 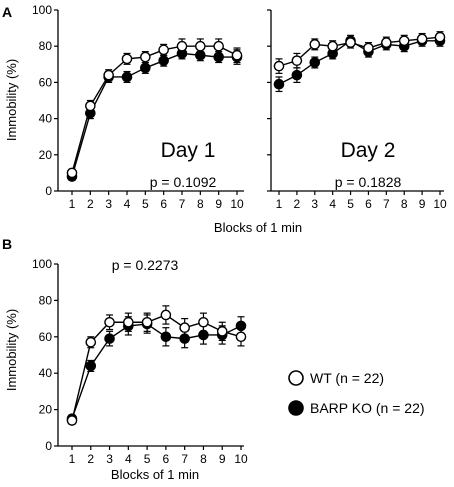 I want to click on panel-b-xtick-label: 1, so click(x=72, y=459).